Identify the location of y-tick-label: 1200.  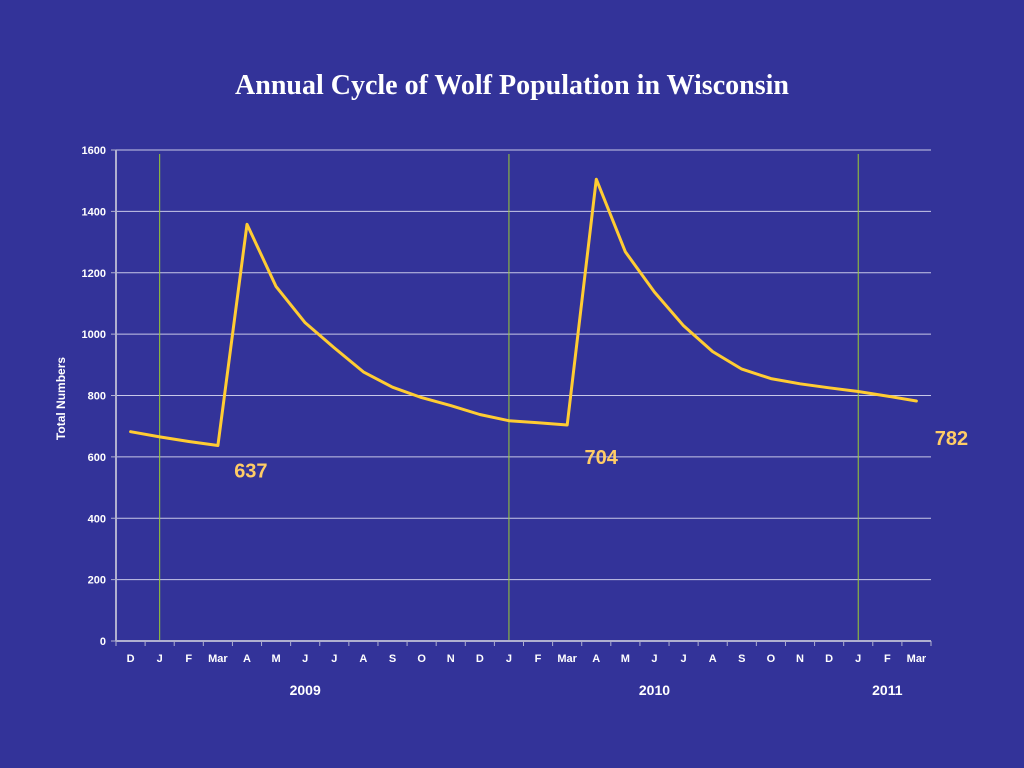
(94, 274).